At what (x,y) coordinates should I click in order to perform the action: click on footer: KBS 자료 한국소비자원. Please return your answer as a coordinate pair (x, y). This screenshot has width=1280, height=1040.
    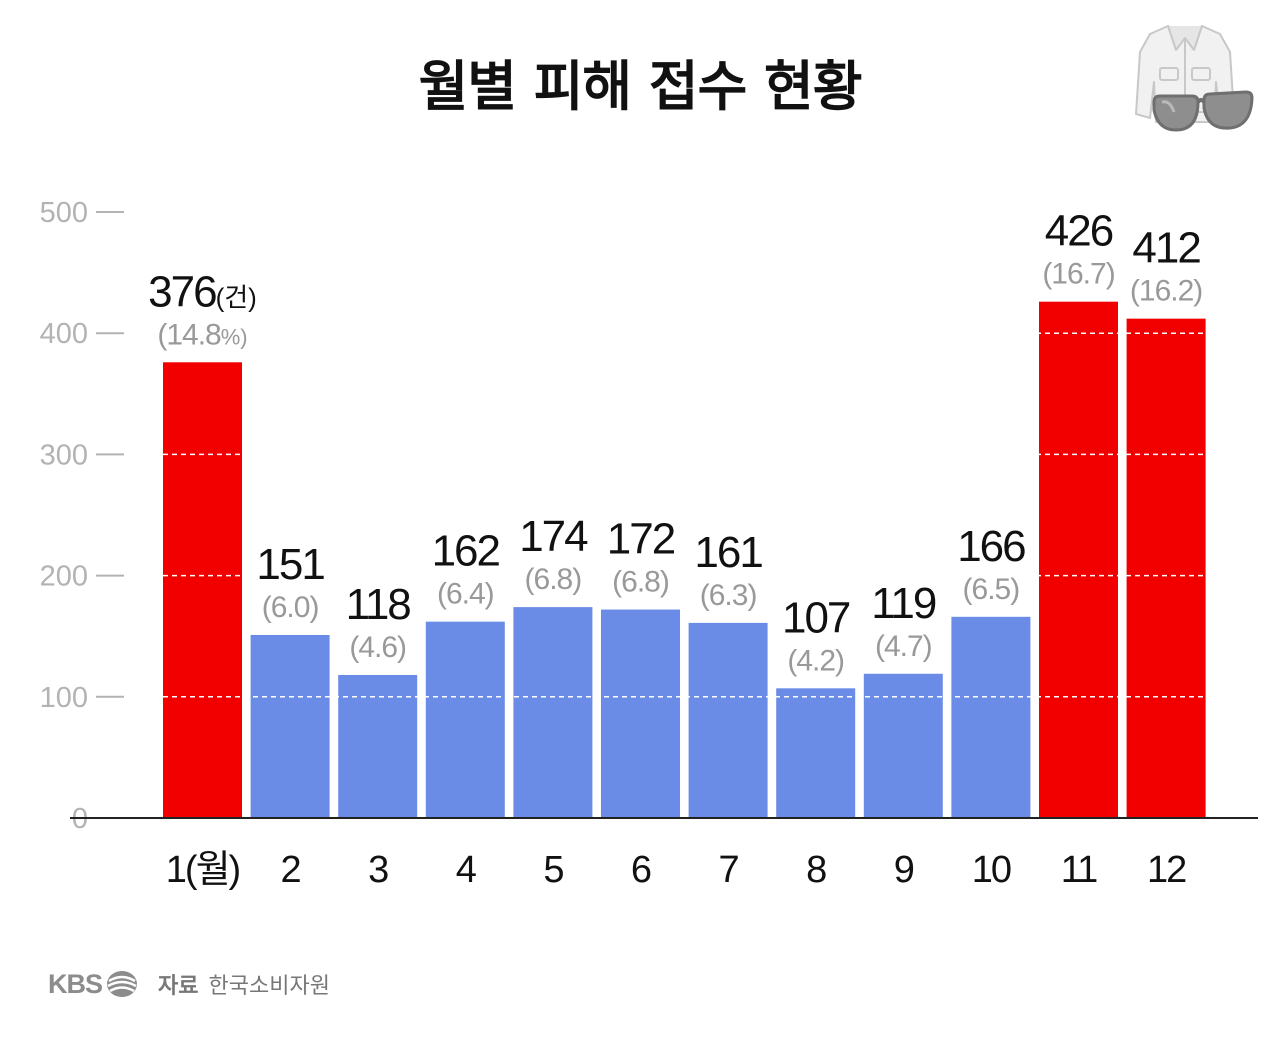
    Looking at the image, I should click on (189, 984).